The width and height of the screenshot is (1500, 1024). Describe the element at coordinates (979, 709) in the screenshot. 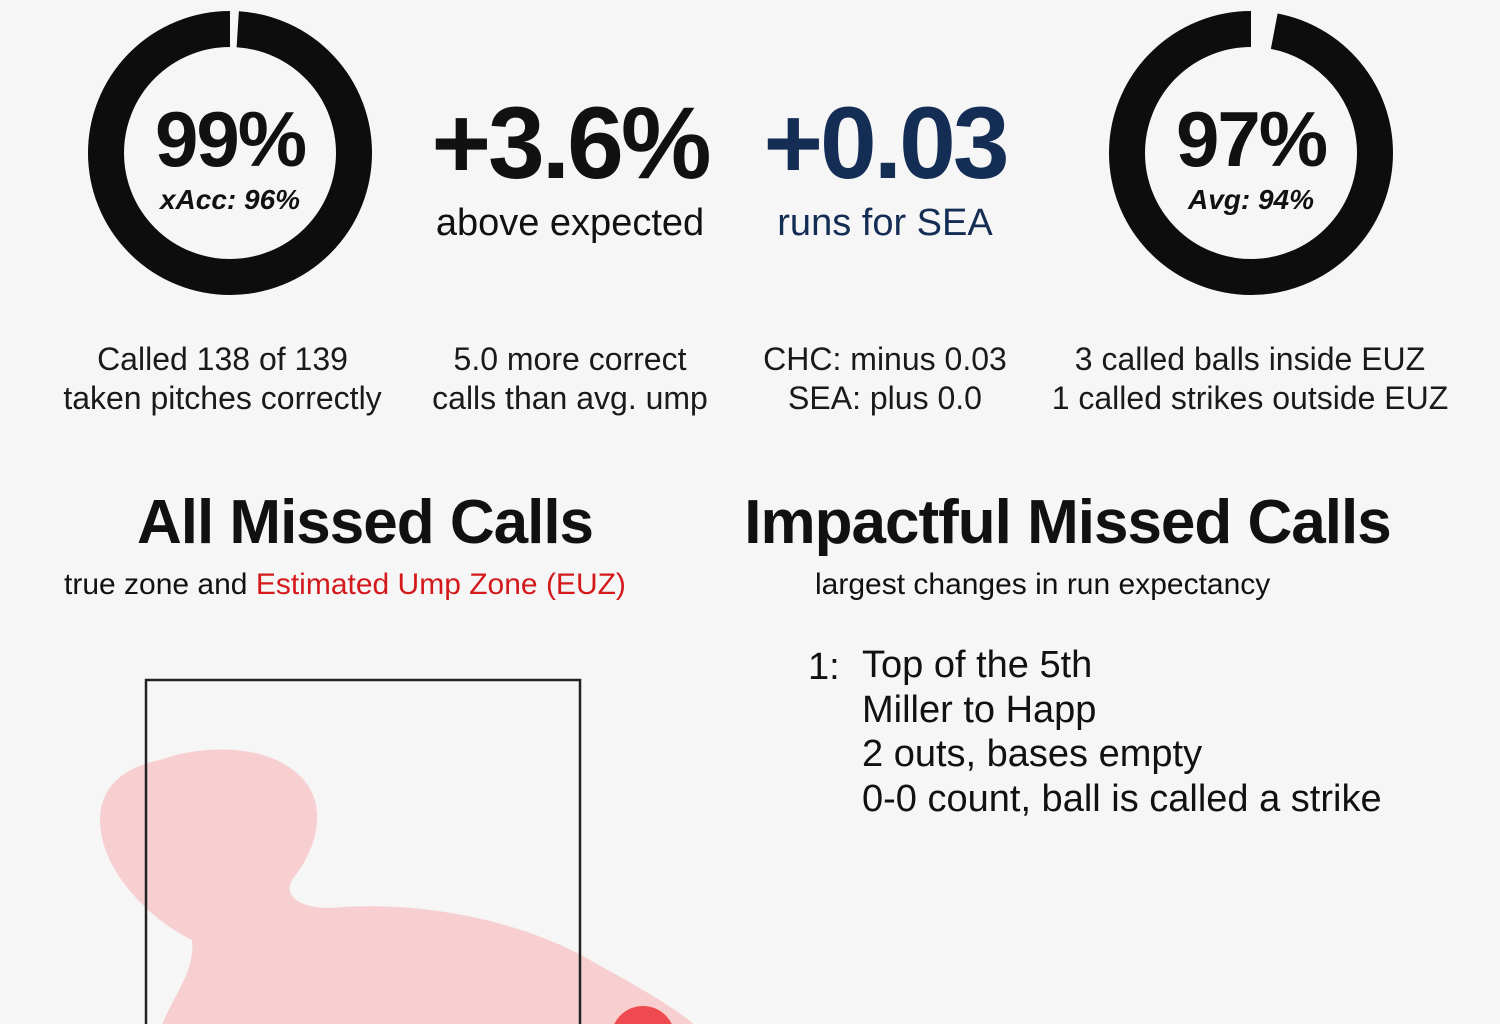

I see `missed-call-matchup: Miller to Happ` at that location.